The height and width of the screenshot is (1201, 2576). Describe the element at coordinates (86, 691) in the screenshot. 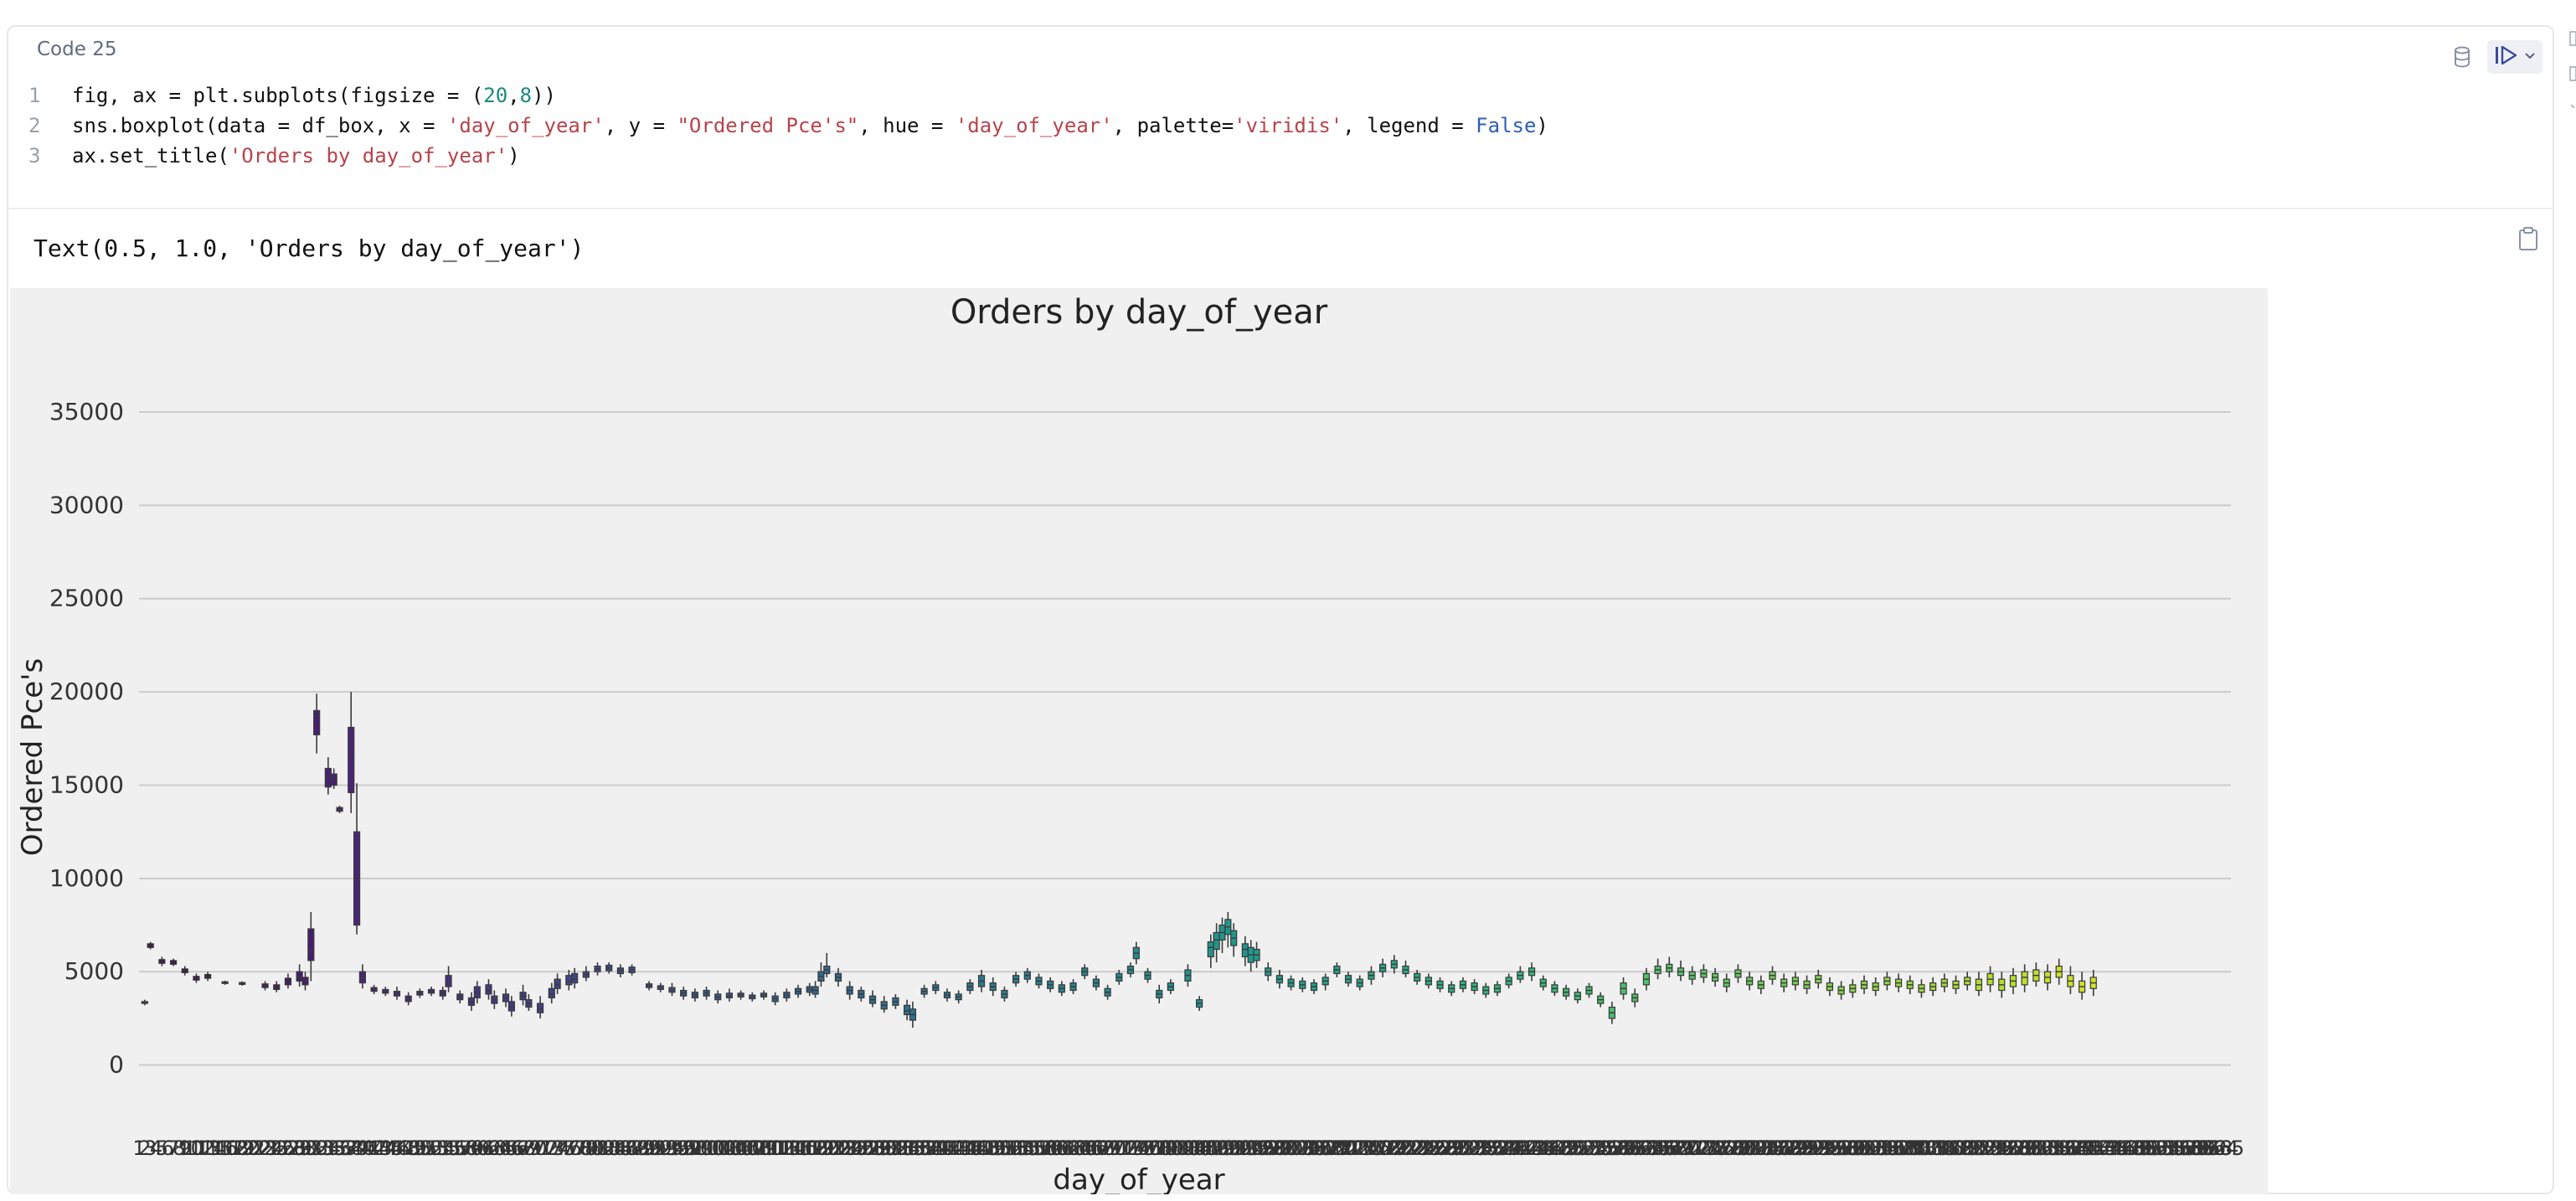

I see `y-tick-label: 20000` at that location.